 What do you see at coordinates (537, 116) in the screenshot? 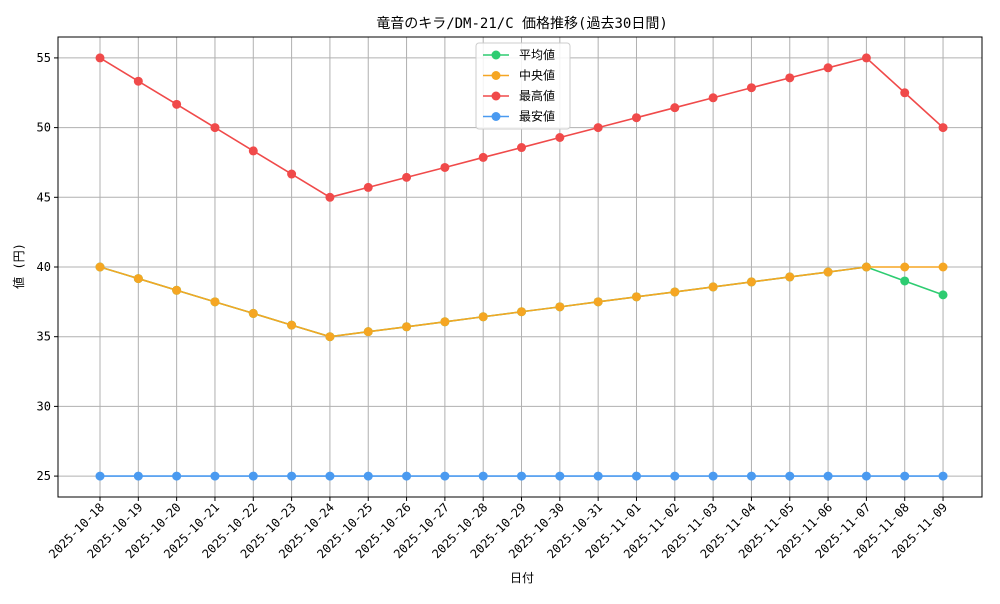
I see `legend-label: 最安値` at bounding box center [537, 116].